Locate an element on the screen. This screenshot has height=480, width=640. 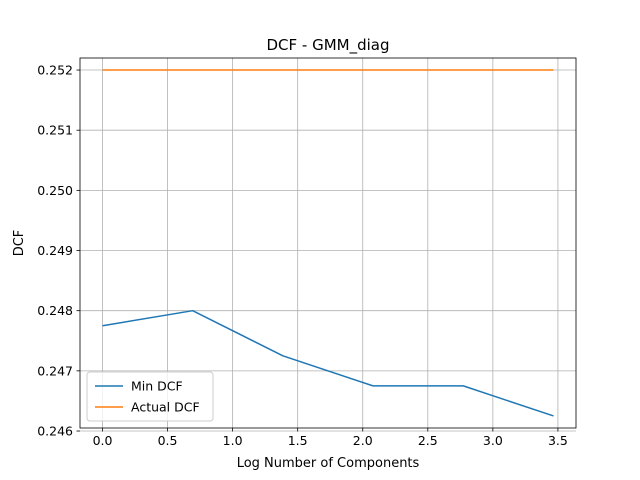
x-tick-label: 0.0 is located at coordinates (103, 440).